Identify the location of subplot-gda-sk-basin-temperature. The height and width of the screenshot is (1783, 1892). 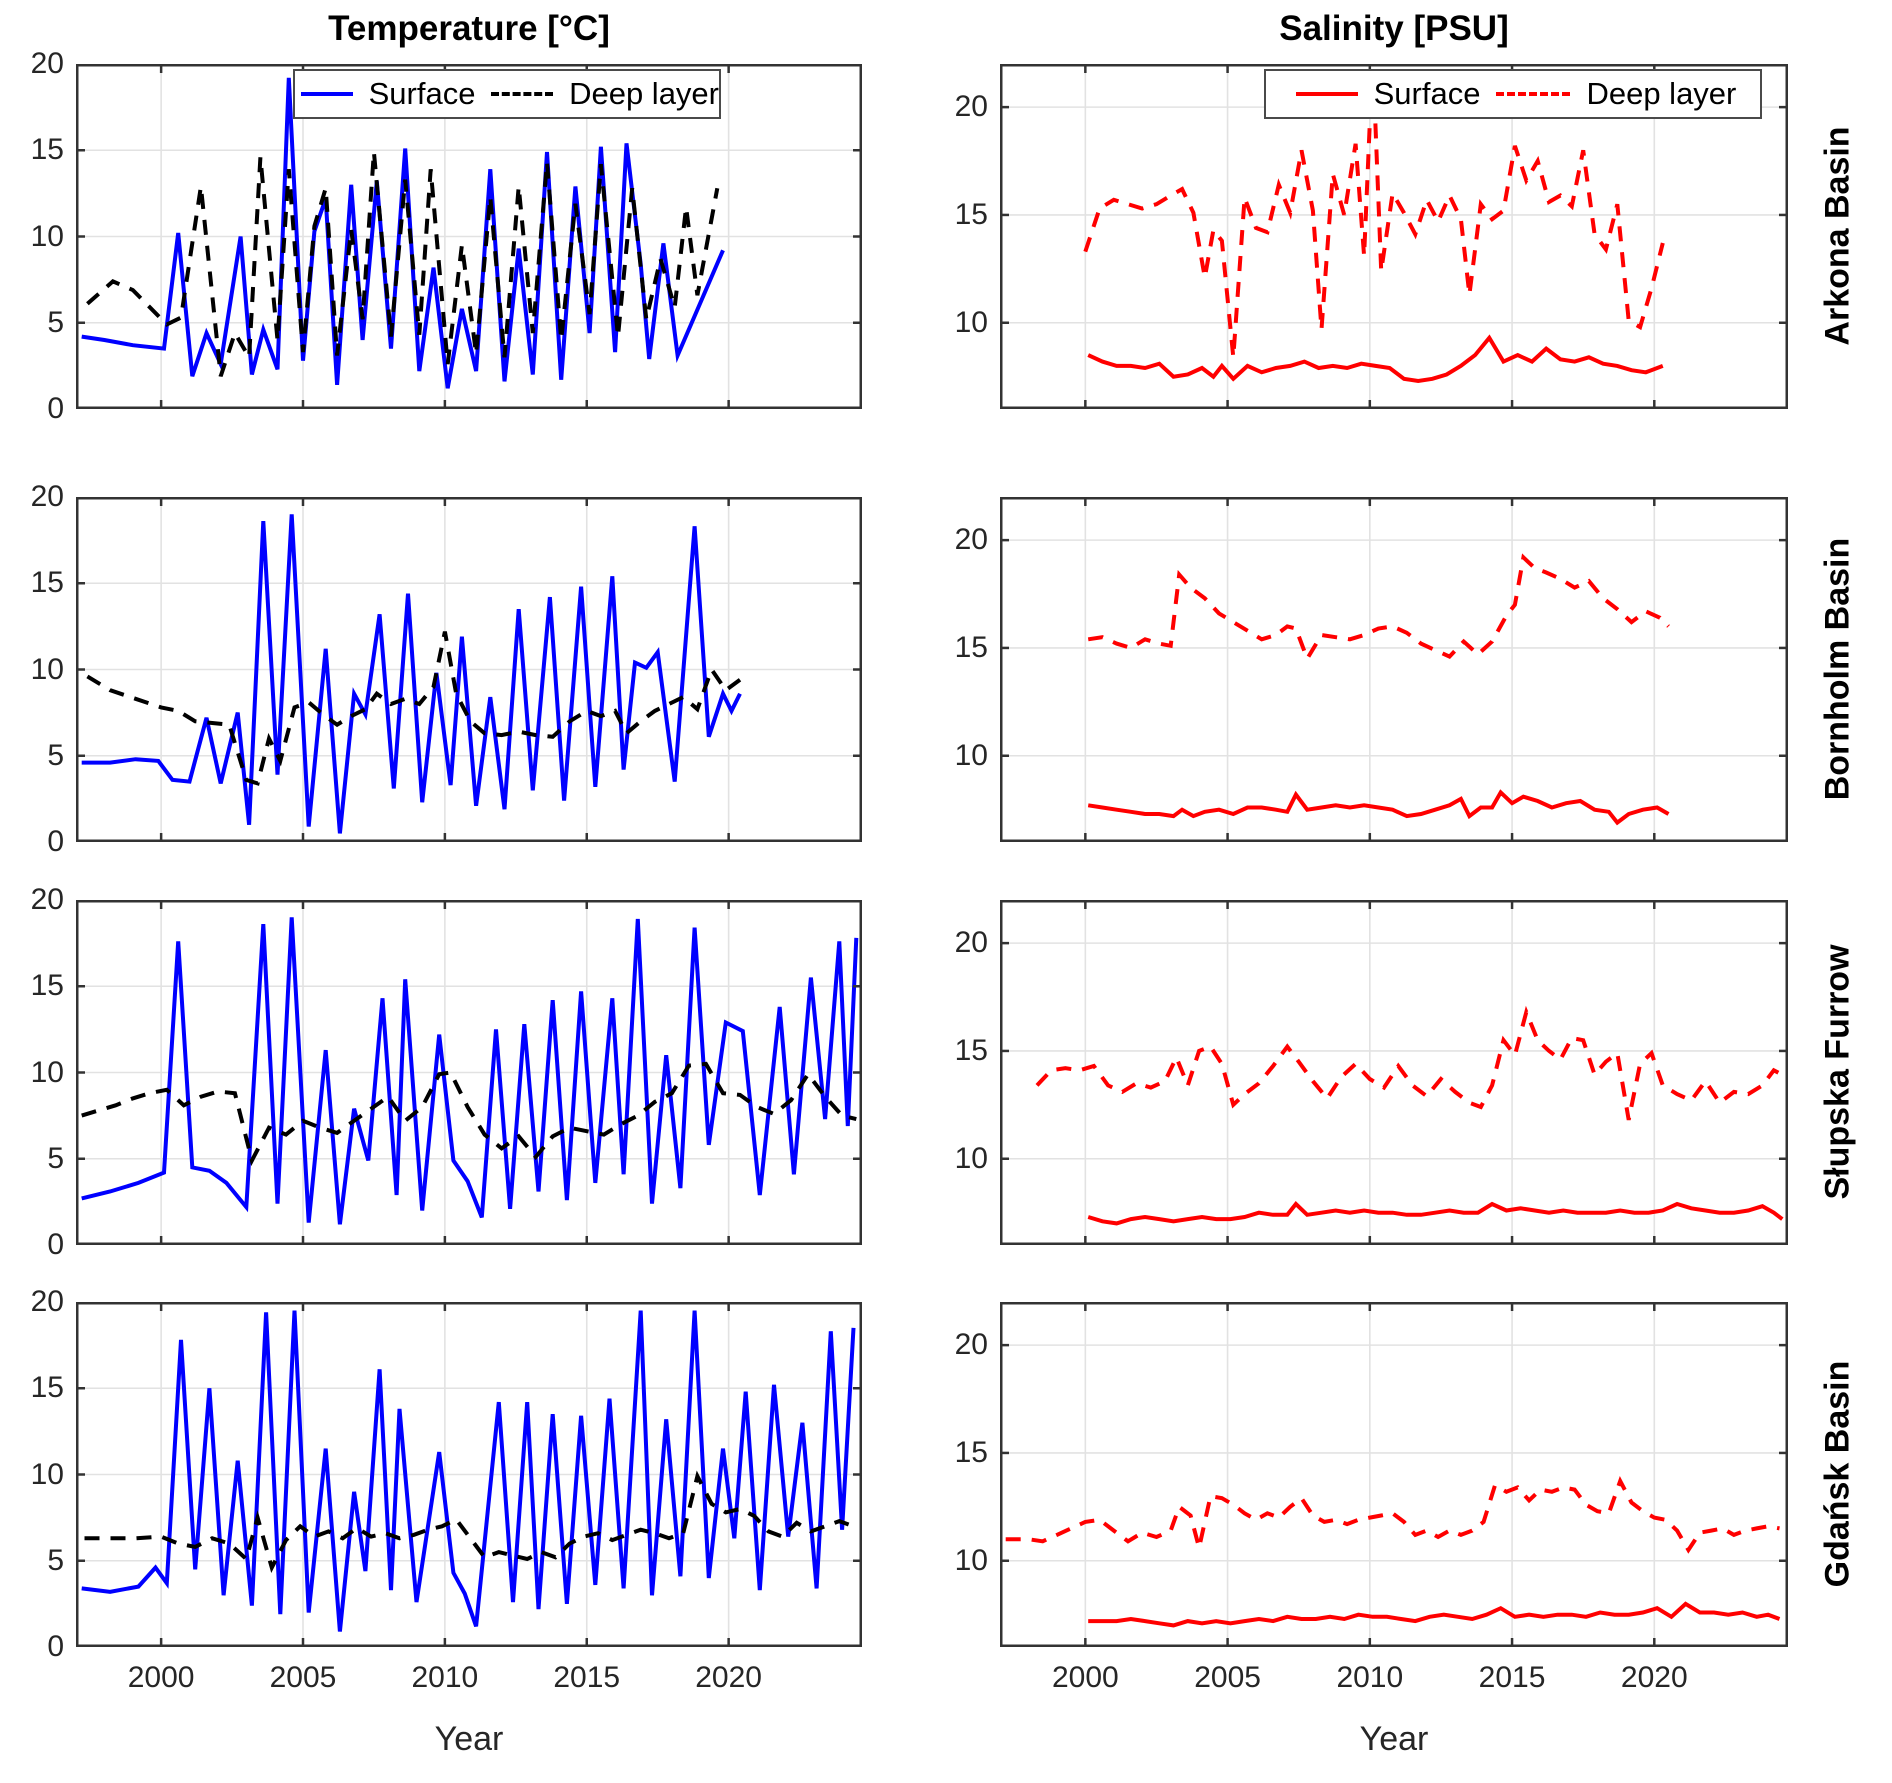
(469, 1474).